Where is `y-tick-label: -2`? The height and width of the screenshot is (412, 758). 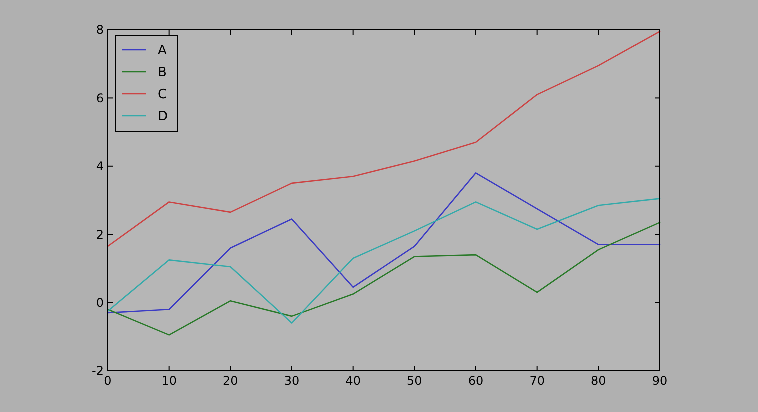 y-tick-label: -2 is located at coordinates (98, 371).